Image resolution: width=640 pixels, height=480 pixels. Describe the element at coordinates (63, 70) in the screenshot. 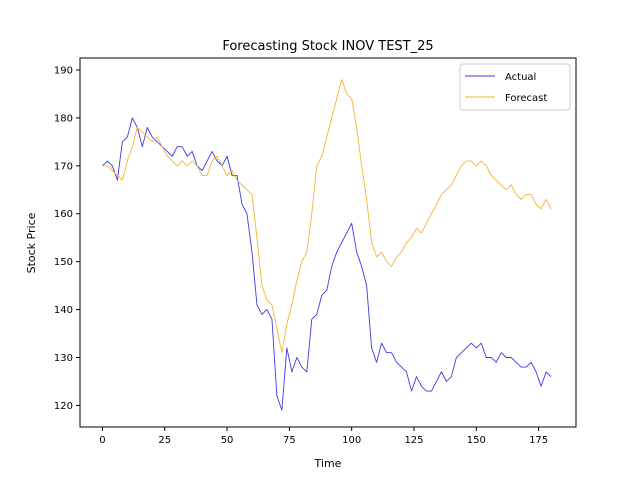

I see `y-tick-label: 190` at that location.